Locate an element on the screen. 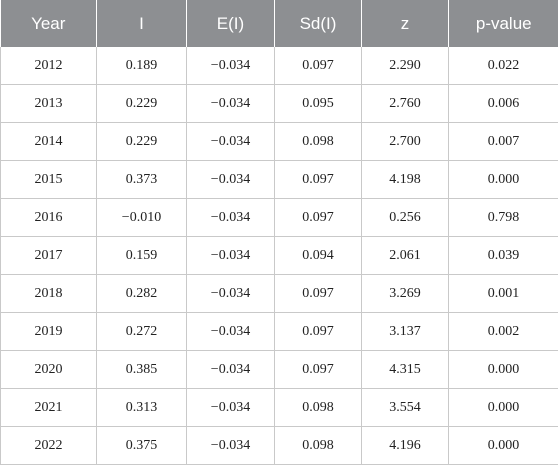  header-p-value: p-value is located at coordinates (503, 23).